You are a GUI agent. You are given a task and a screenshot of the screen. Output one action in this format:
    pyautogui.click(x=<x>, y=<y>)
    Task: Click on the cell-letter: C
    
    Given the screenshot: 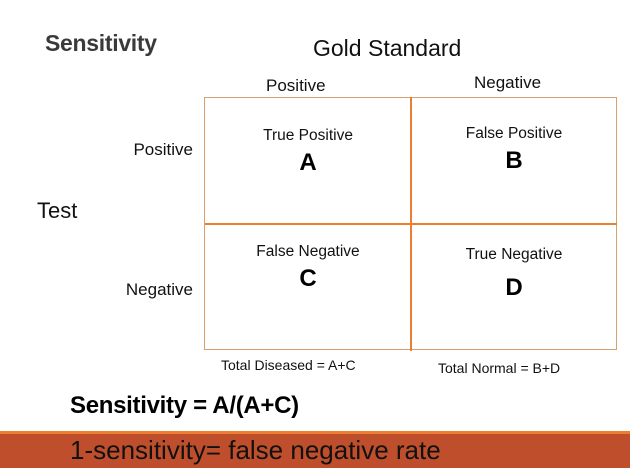 What is the action you would take?
    pyautogui.click(x=308, y=278)
    